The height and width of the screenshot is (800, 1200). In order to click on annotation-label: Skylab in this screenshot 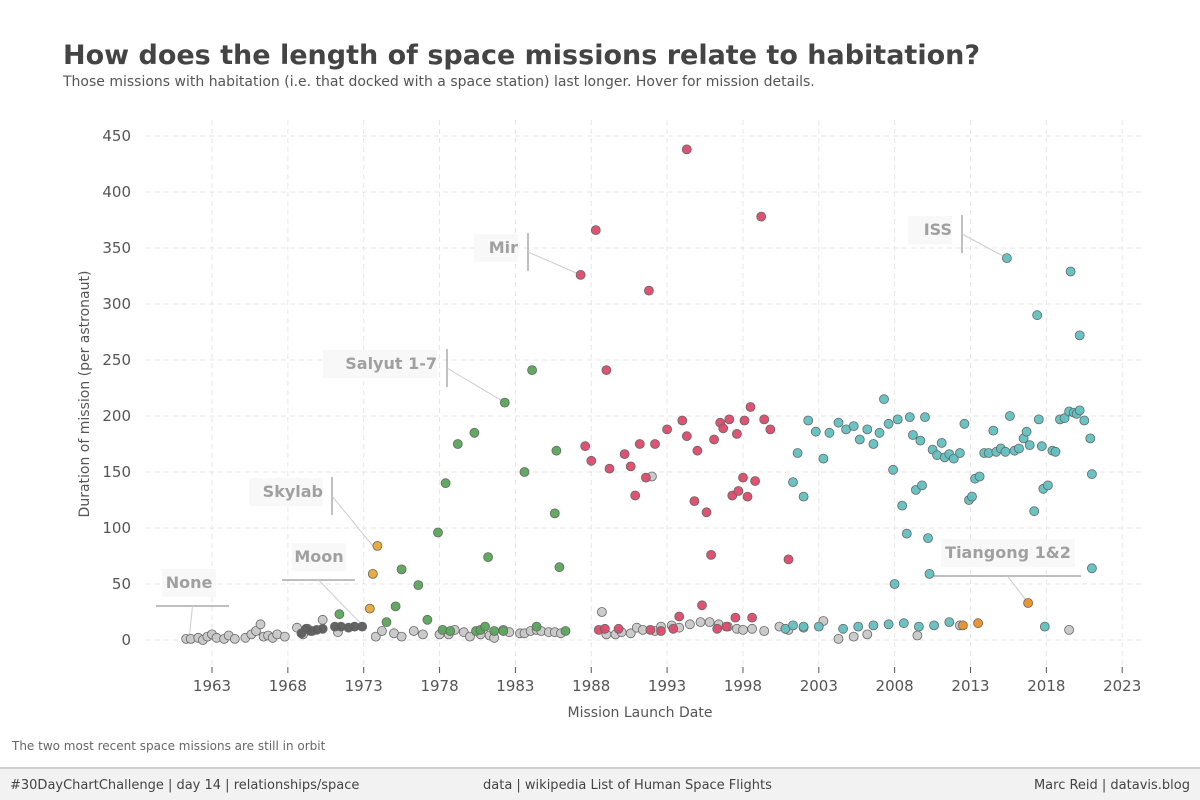, I will do `click(293, 491)`.